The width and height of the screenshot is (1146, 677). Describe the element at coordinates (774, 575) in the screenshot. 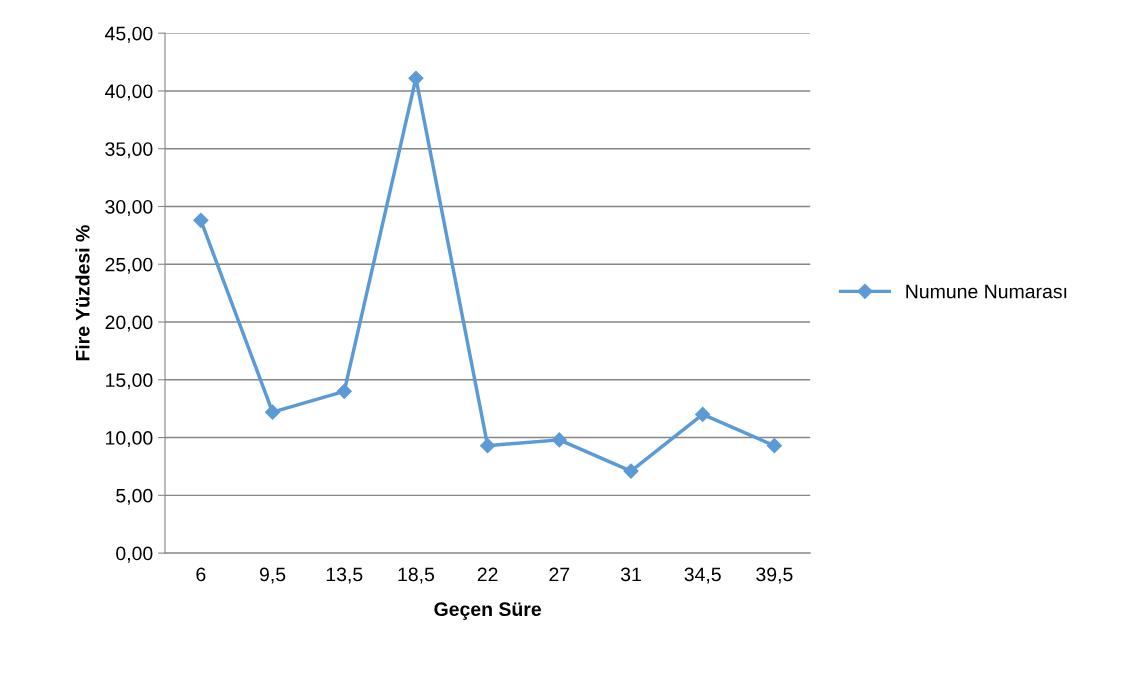

I see `x-tick-label: 39,5` at that location.